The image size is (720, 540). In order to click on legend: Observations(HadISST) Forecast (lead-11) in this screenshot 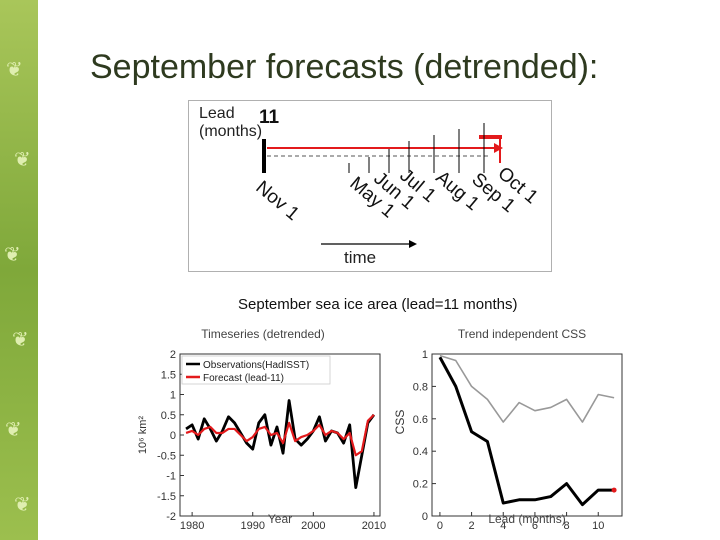, I will do `click(256, 370)`.